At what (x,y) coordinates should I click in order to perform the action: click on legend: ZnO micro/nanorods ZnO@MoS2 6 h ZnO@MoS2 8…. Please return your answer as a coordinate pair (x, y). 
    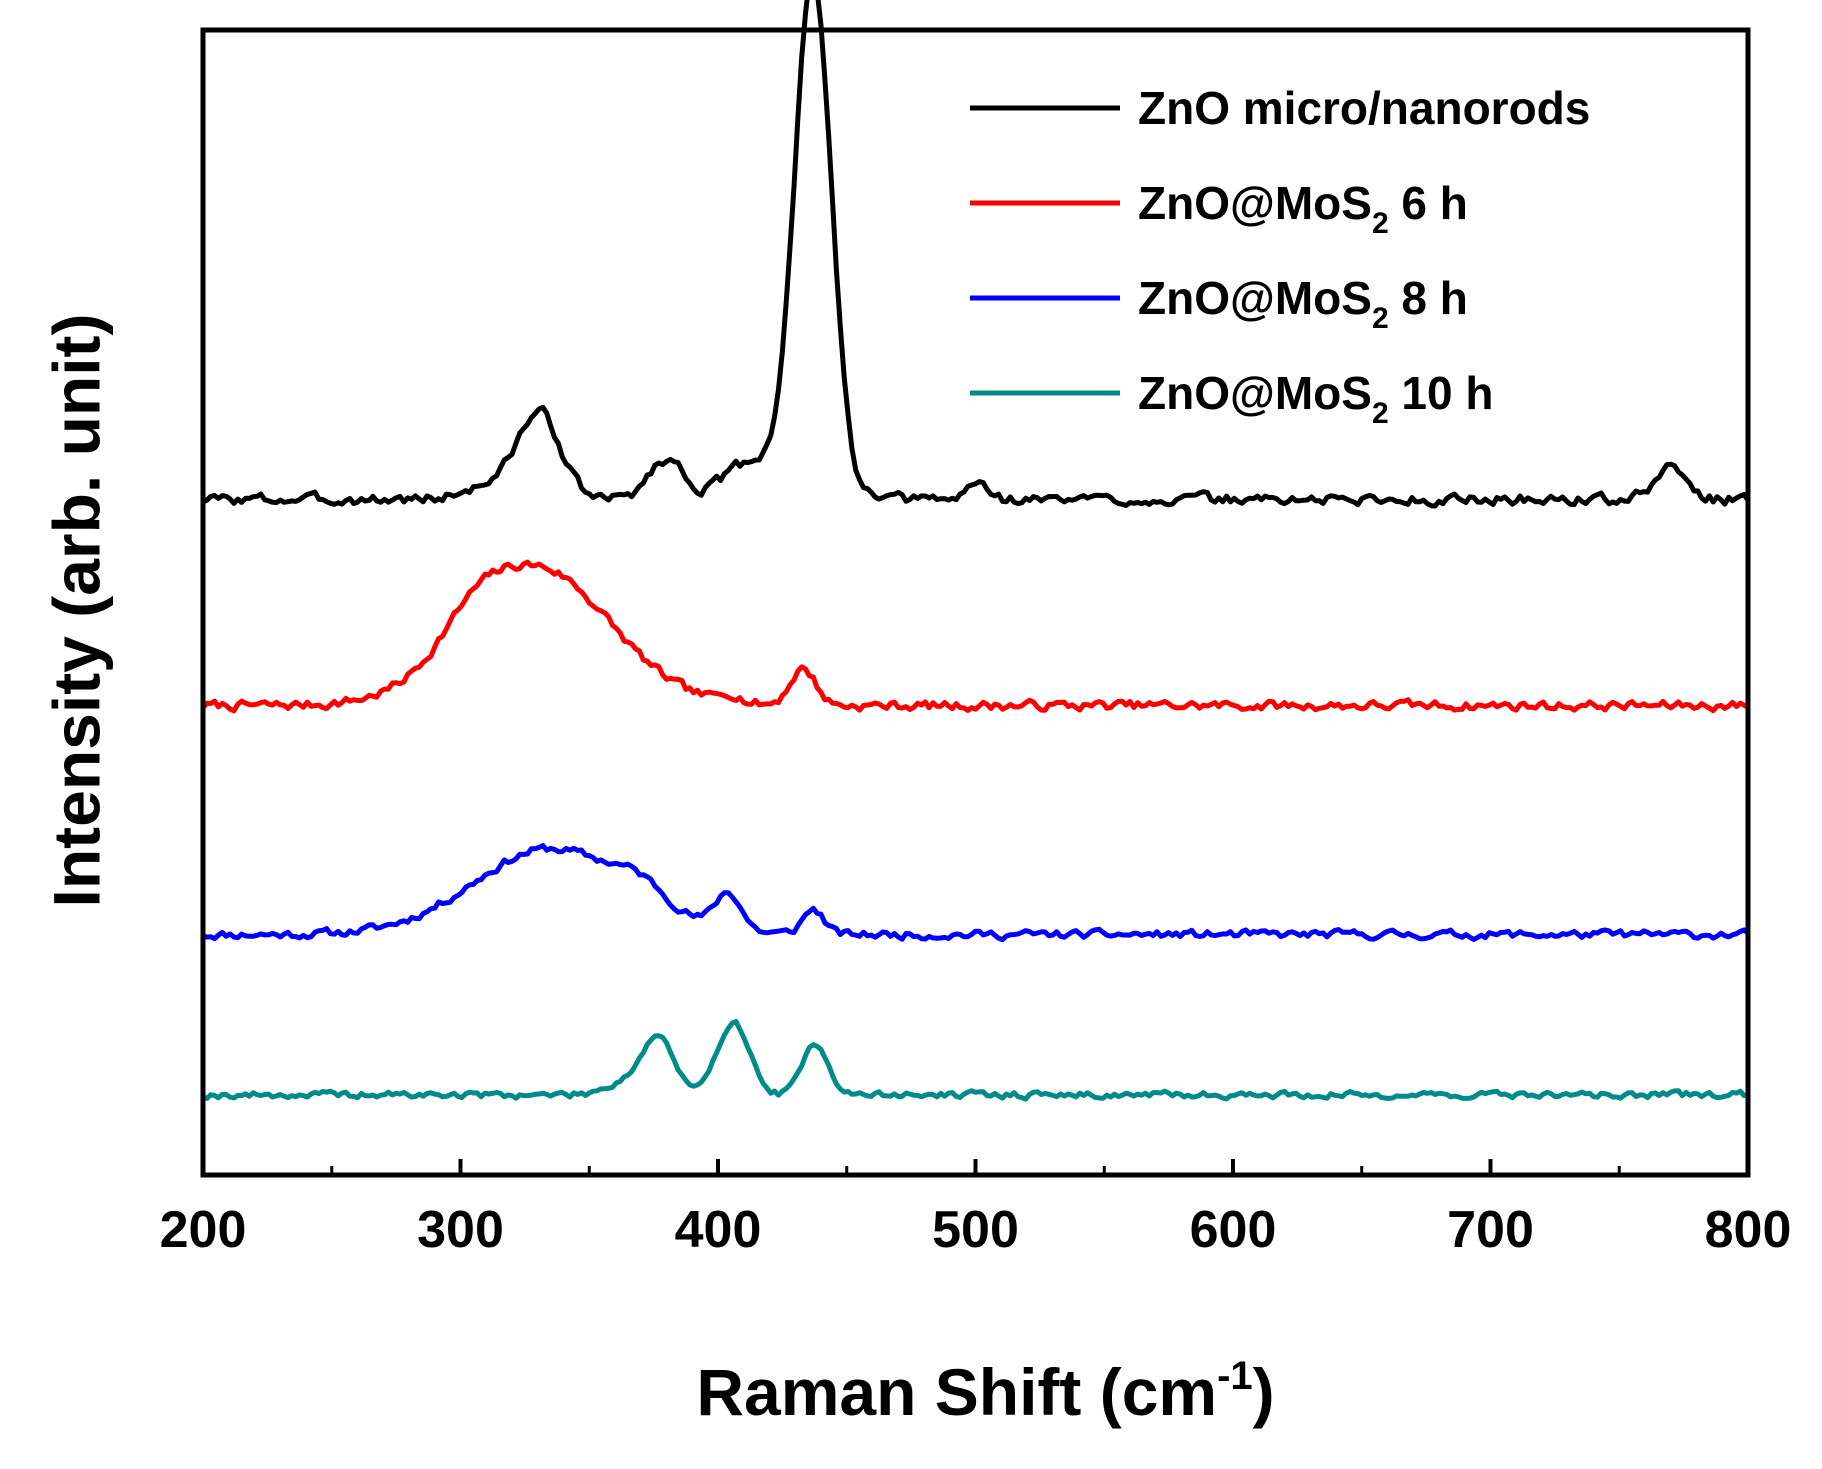
    Looking at the image, I should click on (1280, 256).